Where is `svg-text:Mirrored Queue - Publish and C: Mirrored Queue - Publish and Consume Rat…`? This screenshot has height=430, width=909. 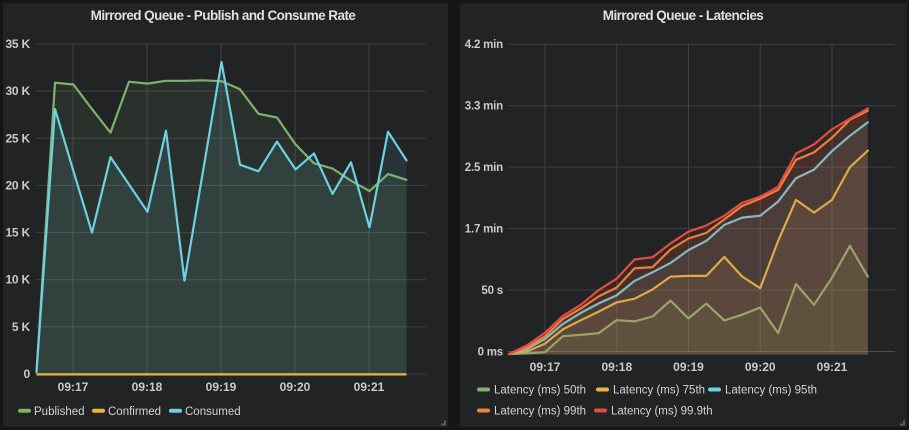 svg-text:Mirrored Queue - Publish and C: Mirrored Queue - Publish and Consume Rat… is located at coordinates (224, 15).